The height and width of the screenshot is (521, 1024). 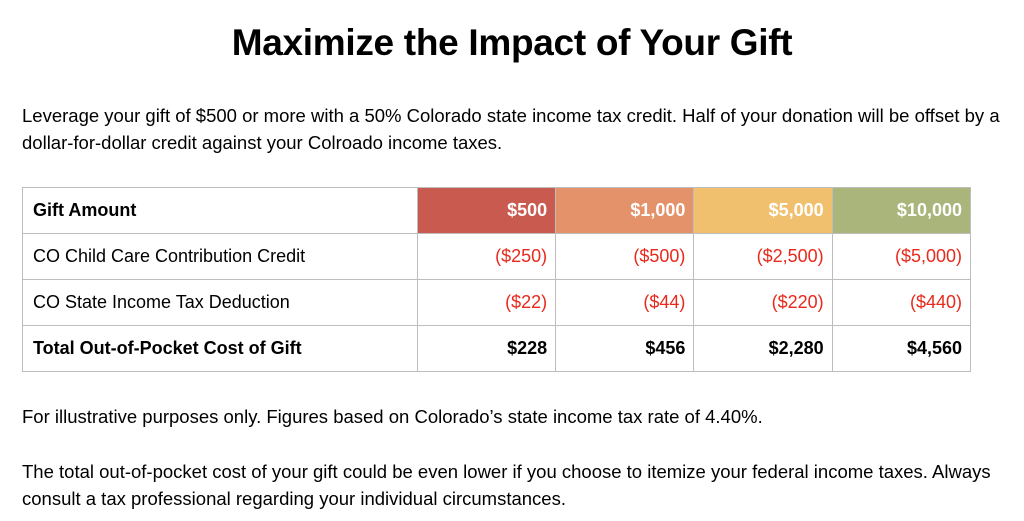 I want to click on row-label-total: Total Out-of-Pocket Cost of Gift, so click(x=220, y=348).